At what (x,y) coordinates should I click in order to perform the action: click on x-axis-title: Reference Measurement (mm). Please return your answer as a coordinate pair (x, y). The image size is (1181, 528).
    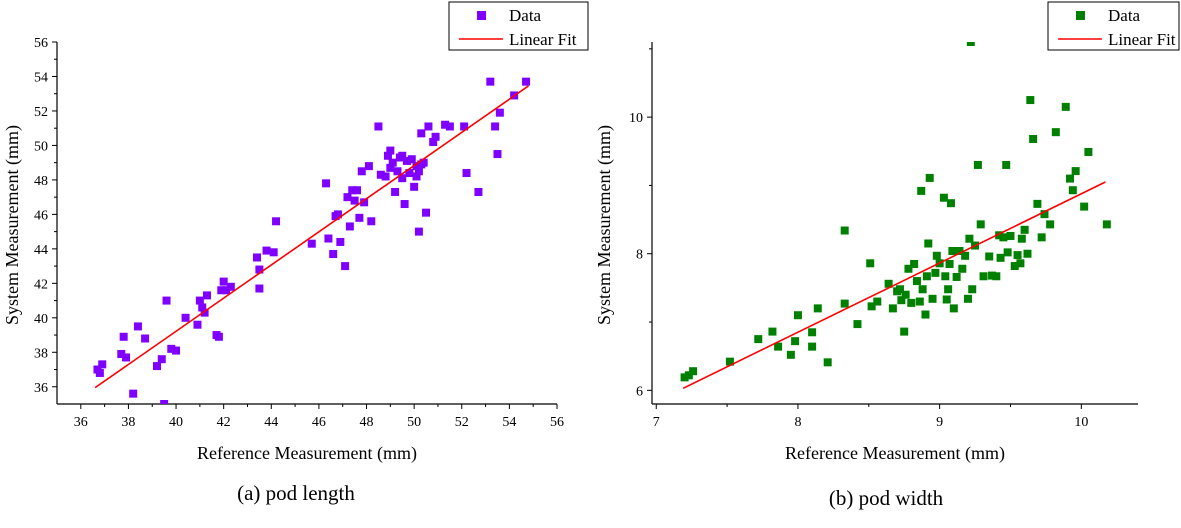
    Looking at the image, I should click on (307, 453).